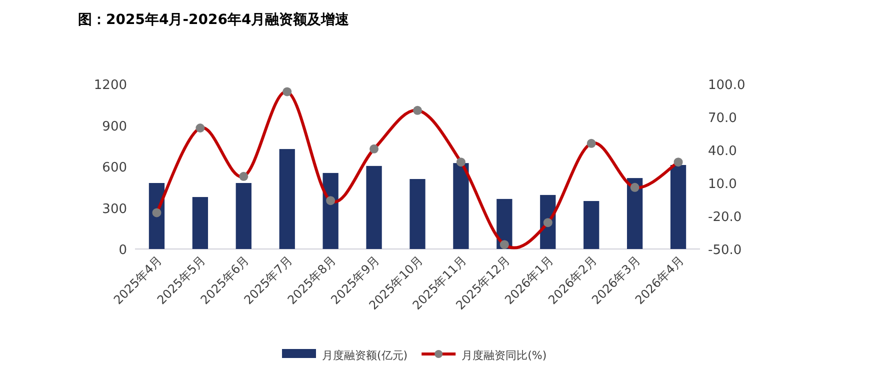 The image size is (883, 375). Describe the element at coordinates (727, 85) in the screenshot. I see `y2-tick-label: 100.0` at that location.